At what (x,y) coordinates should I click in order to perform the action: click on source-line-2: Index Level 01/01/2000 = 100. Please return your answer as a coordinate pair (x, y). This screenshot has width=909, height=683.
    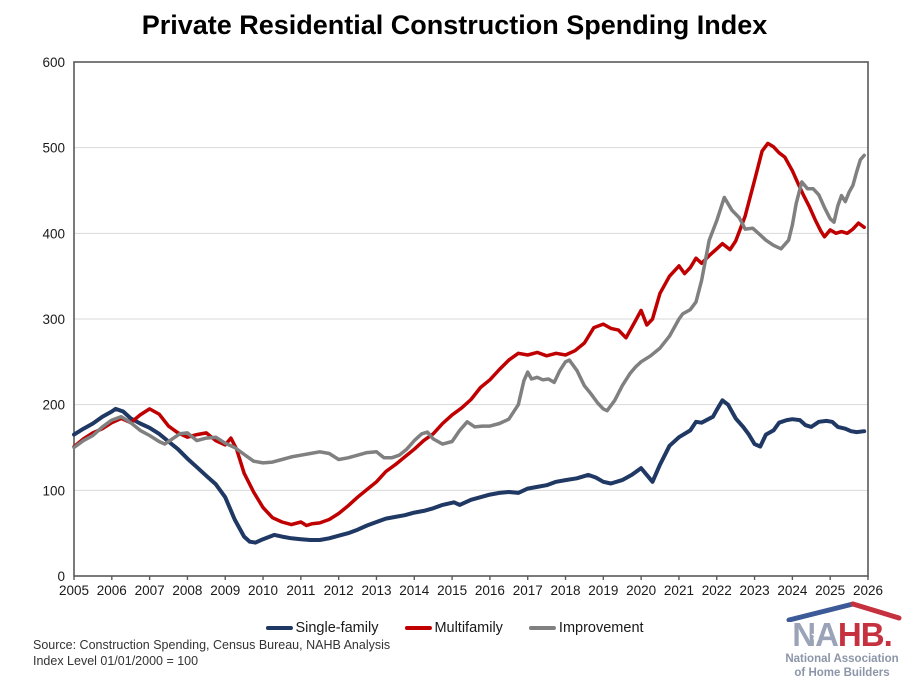
    Looking at the image, I should click on (116, 660).